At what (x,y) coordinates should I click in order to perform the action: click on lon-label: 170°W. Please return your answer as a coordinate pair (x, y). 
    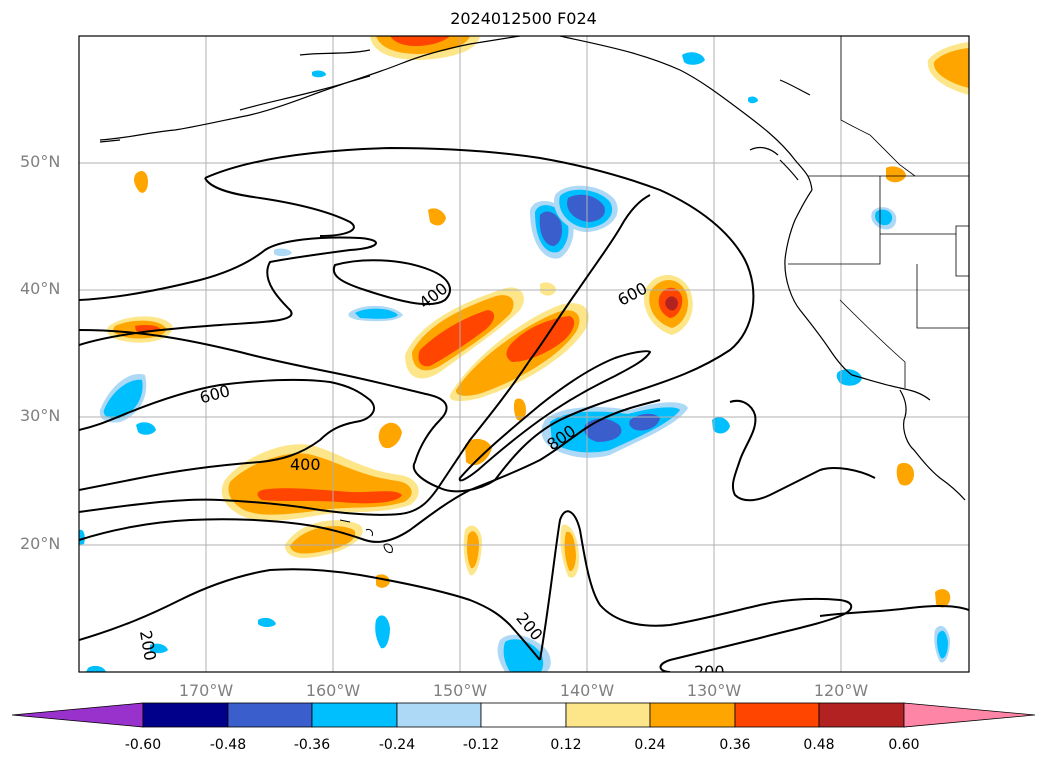
    Looking at the image, I should click on (206, 690).